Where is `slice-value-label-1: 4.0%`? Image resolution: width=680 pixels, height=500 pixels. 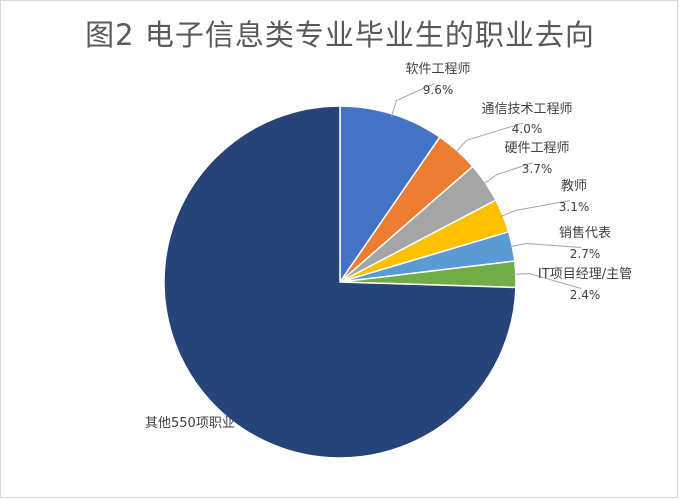 slice-value-label-1: 4.0% is located at coordinates (527, 129).